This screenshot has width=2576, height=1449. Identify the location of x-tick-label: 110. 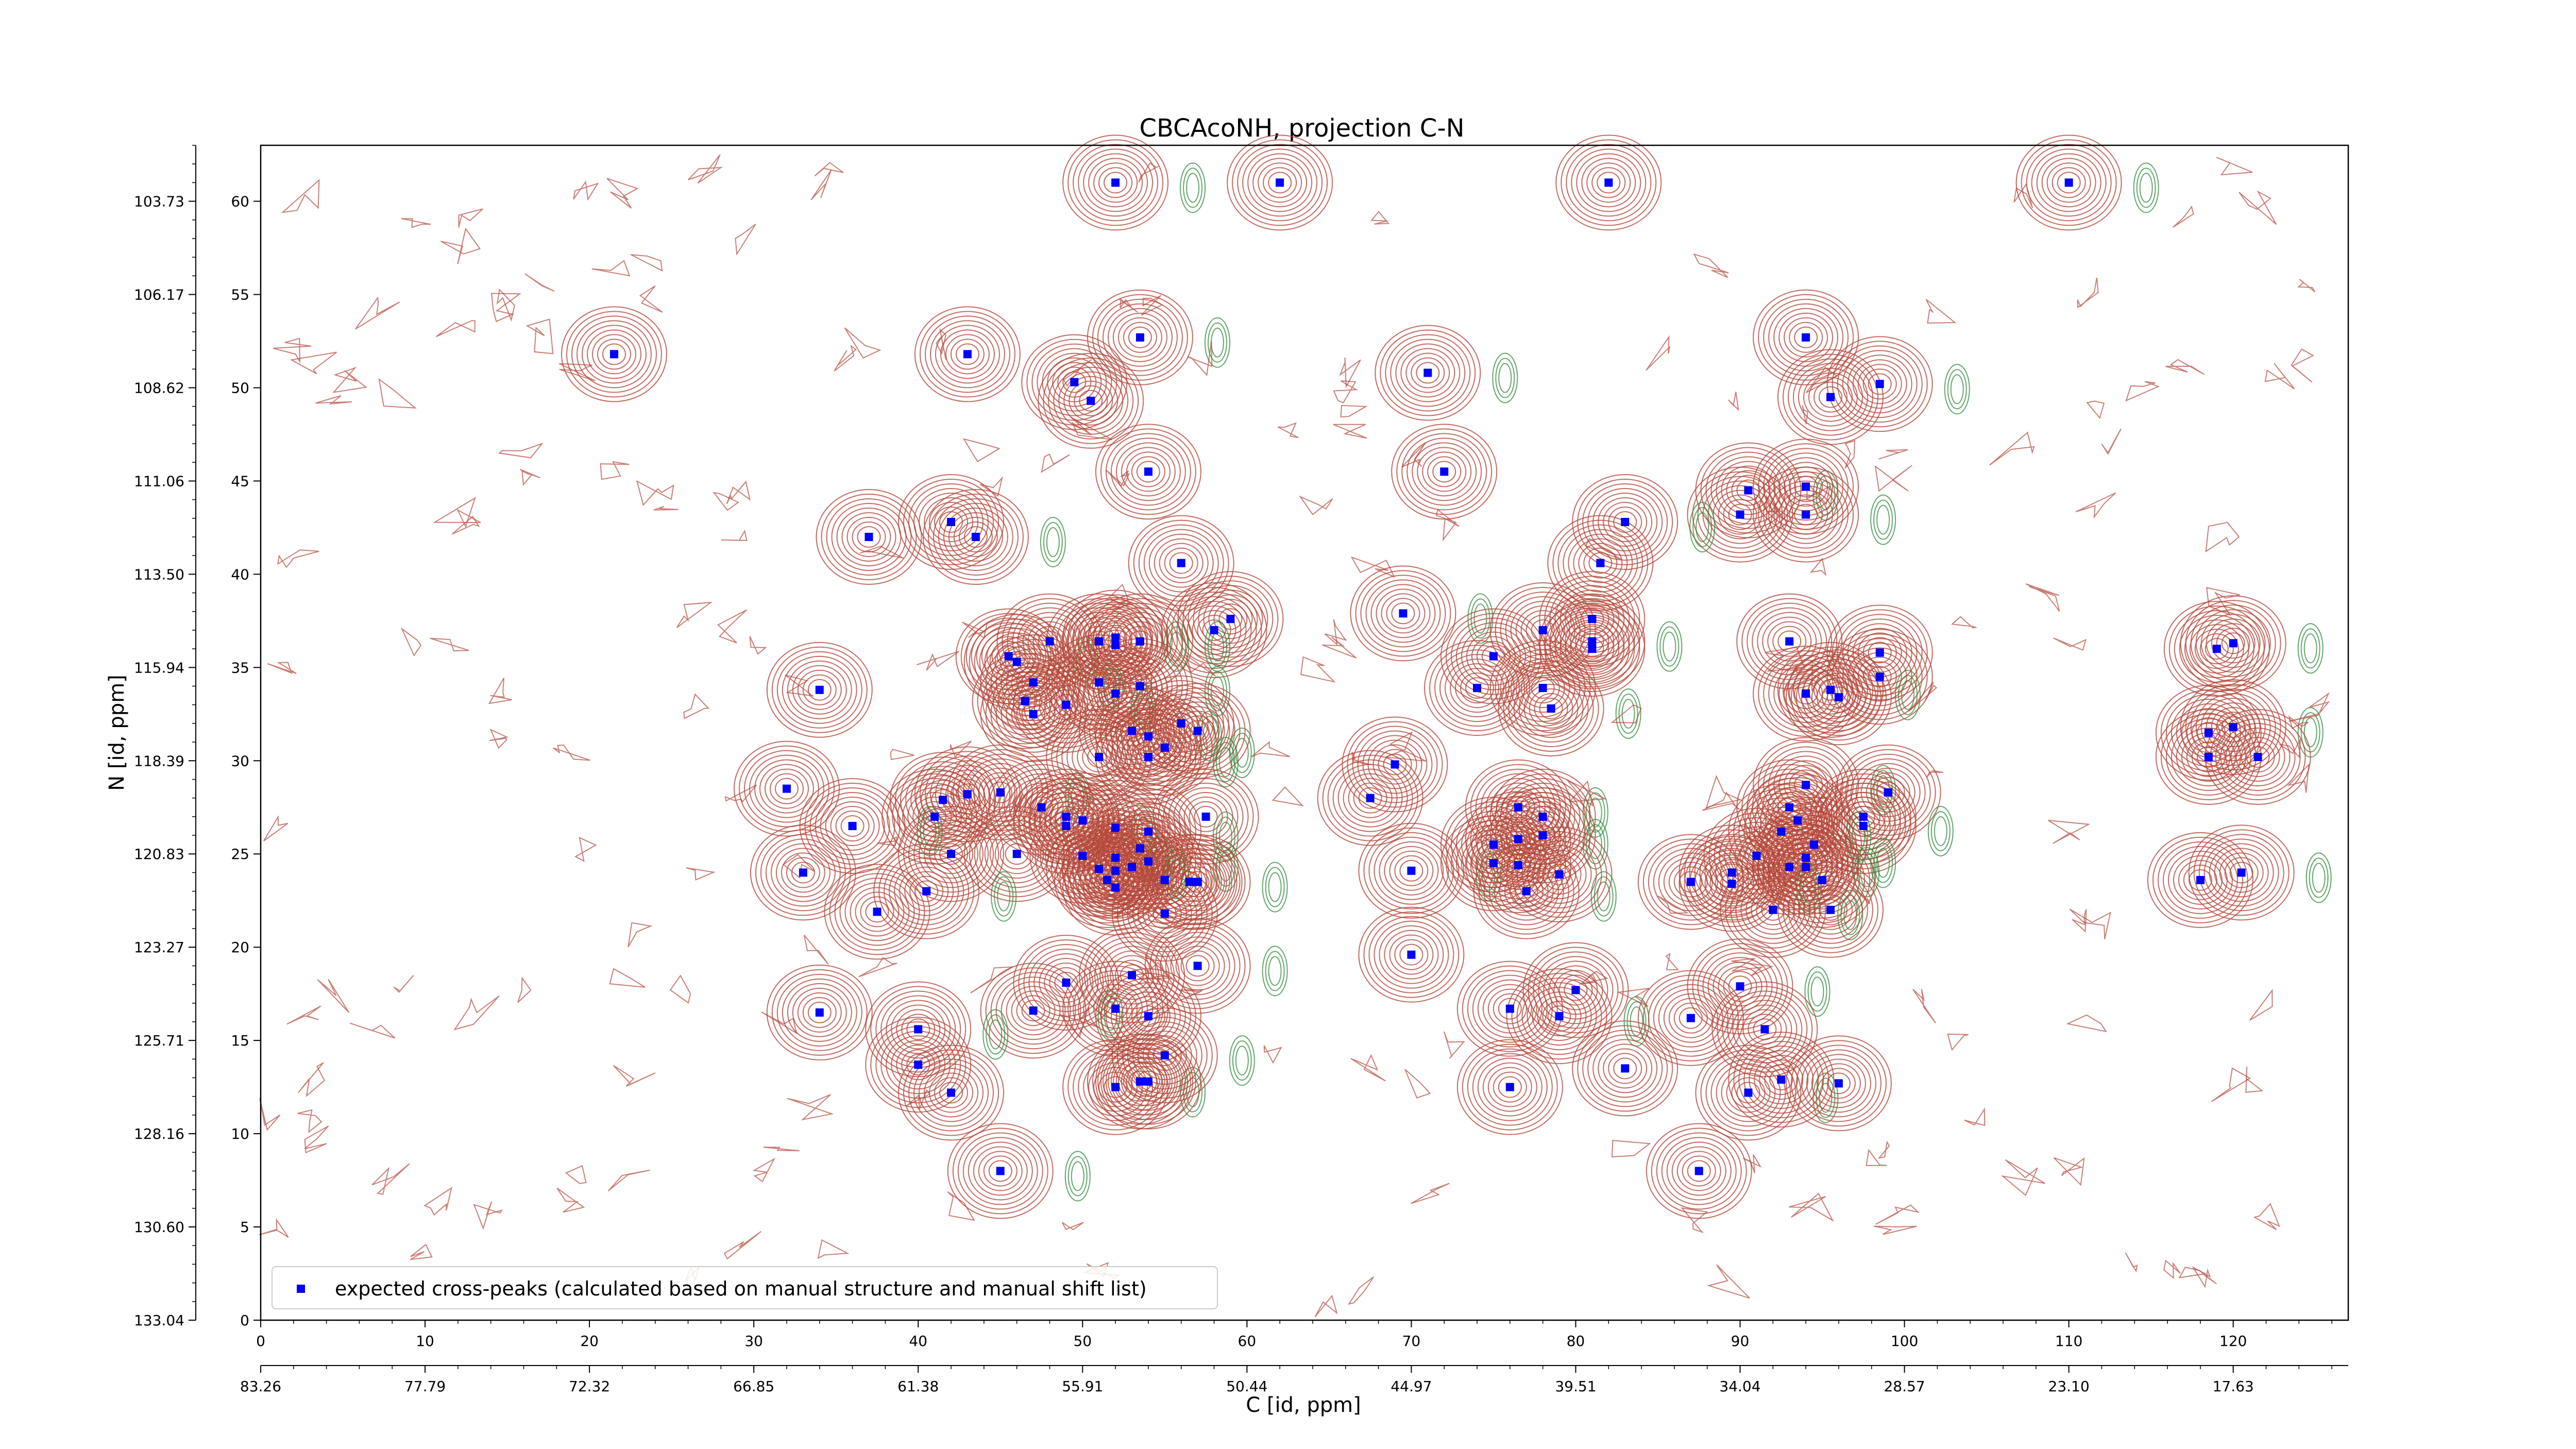
(2068, 1341).